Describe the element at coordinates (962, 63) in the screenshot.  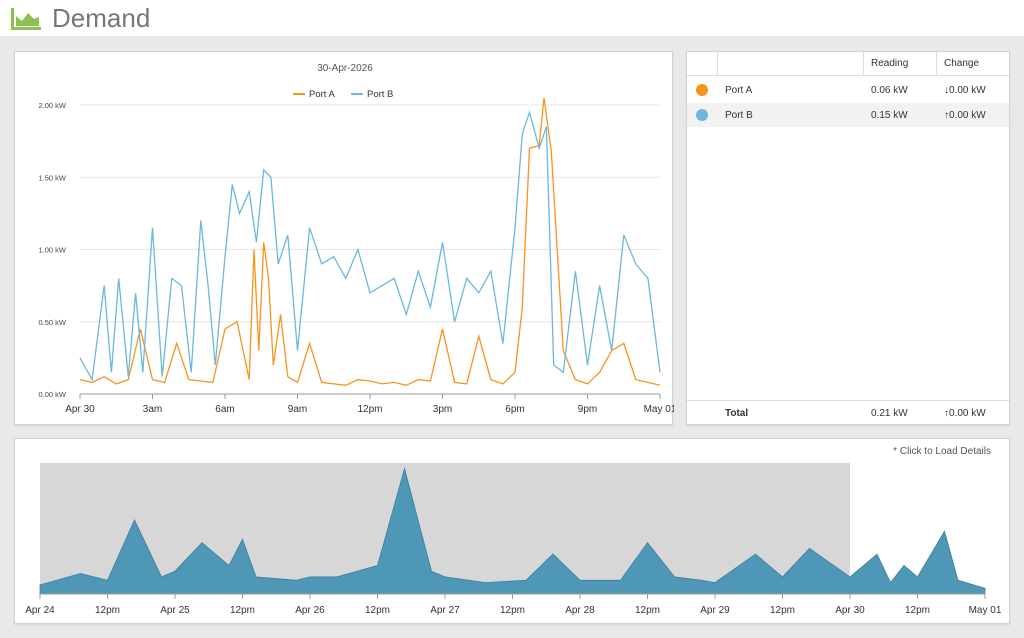
I see `column-header-change: Change` at that location.